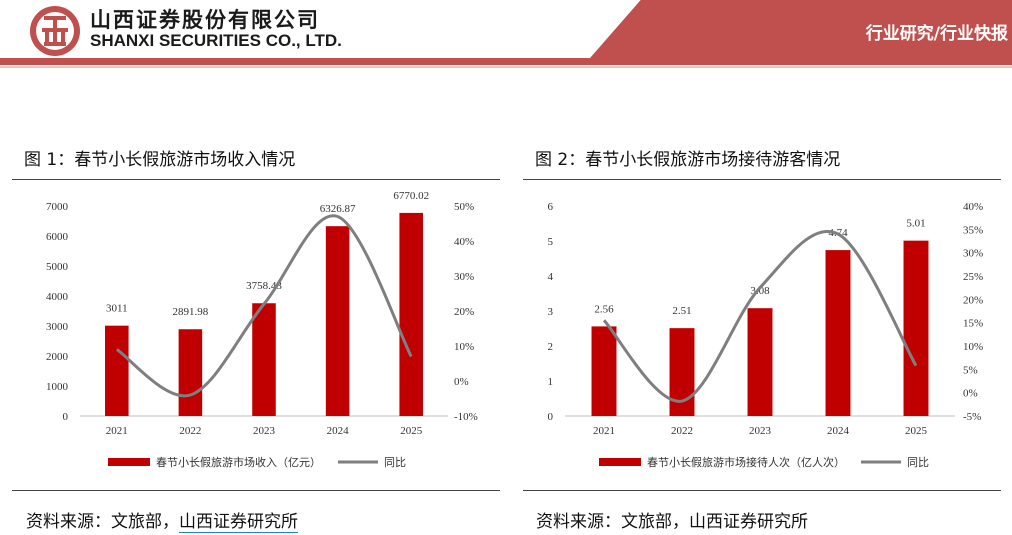 This screenshot has width=1012, height=535. Describe the element at coordinates (55, 31) in the screenshot. I see `company-logo` at that location.